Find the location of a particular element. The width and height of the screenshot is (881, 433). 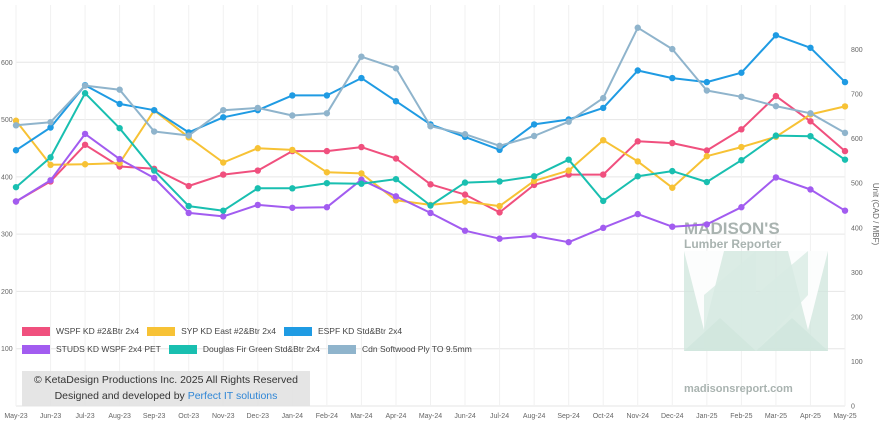

legend-item-cdn-ply: Cdn Softwood Ply TO 9.5mm is located at coordinates (400, 349).